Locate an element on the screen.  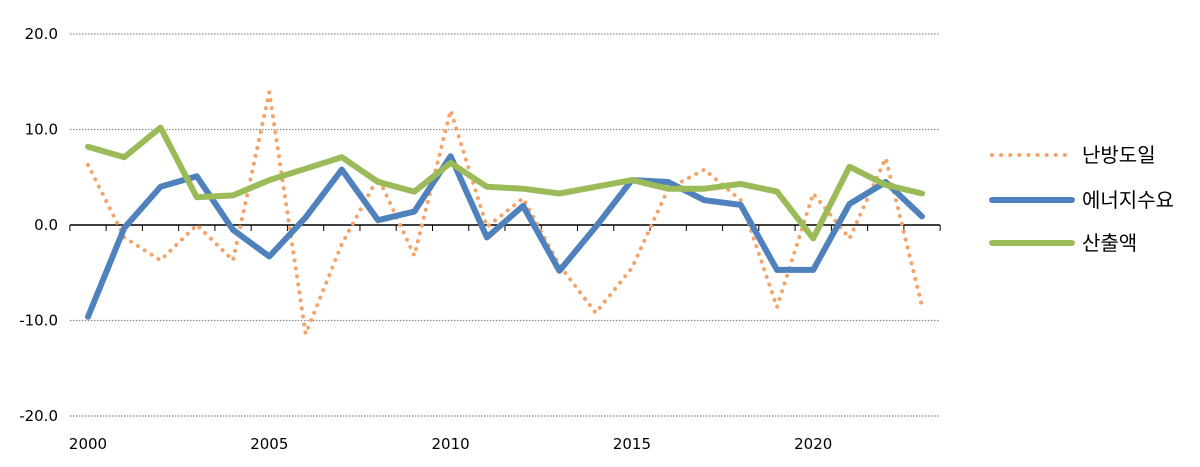
x-tick-label: 2005 is located at coordinates (269, 444).